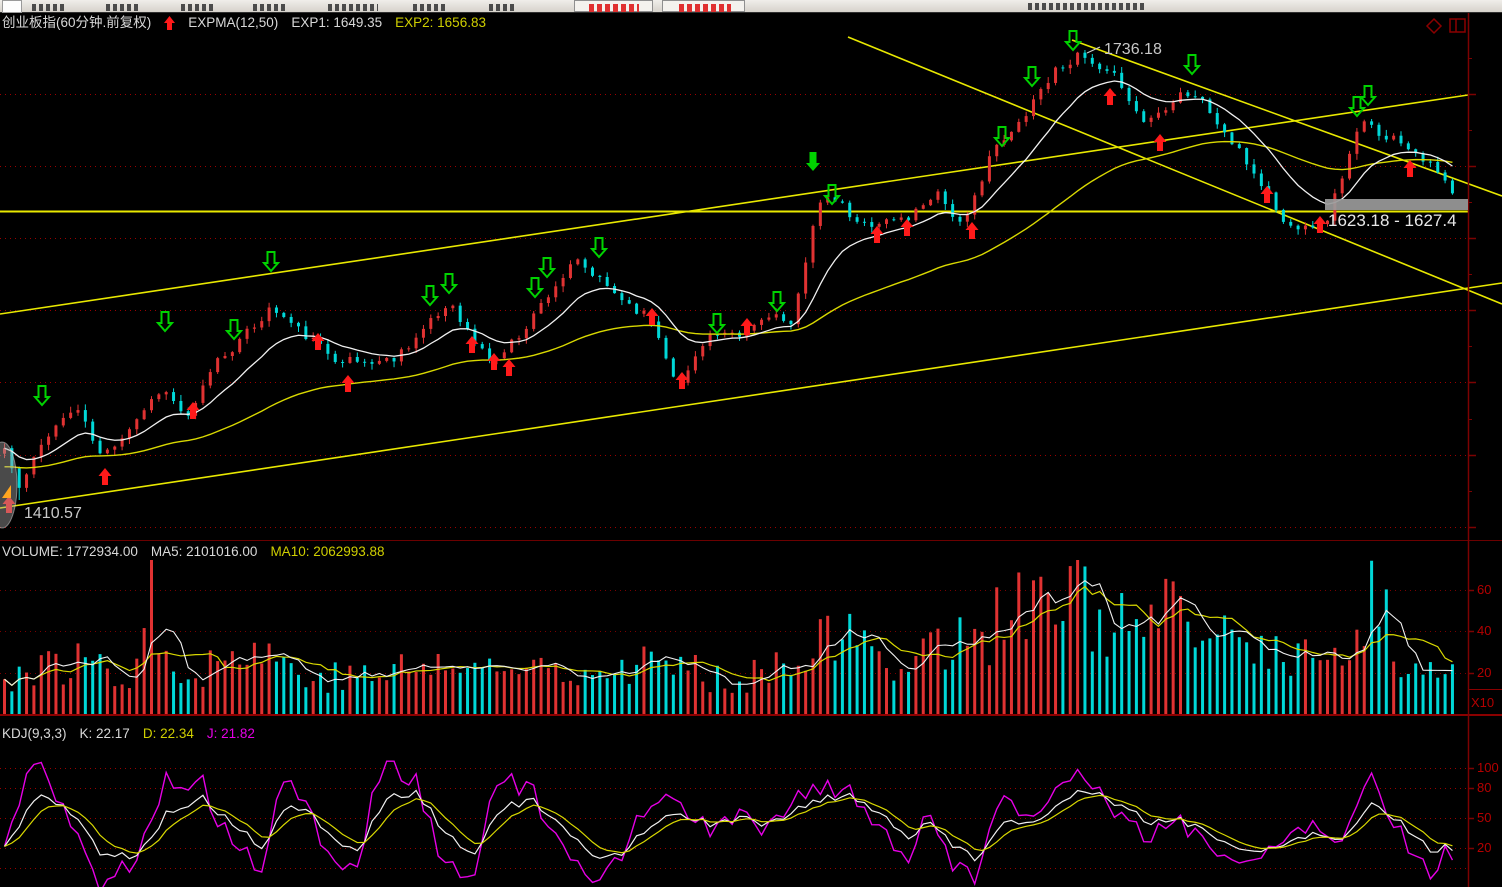 The image size is (1502, 887). Describe the element at coordinates (1484, 630) in the screenshot. I see `axis-scale-label: 40` at that location.